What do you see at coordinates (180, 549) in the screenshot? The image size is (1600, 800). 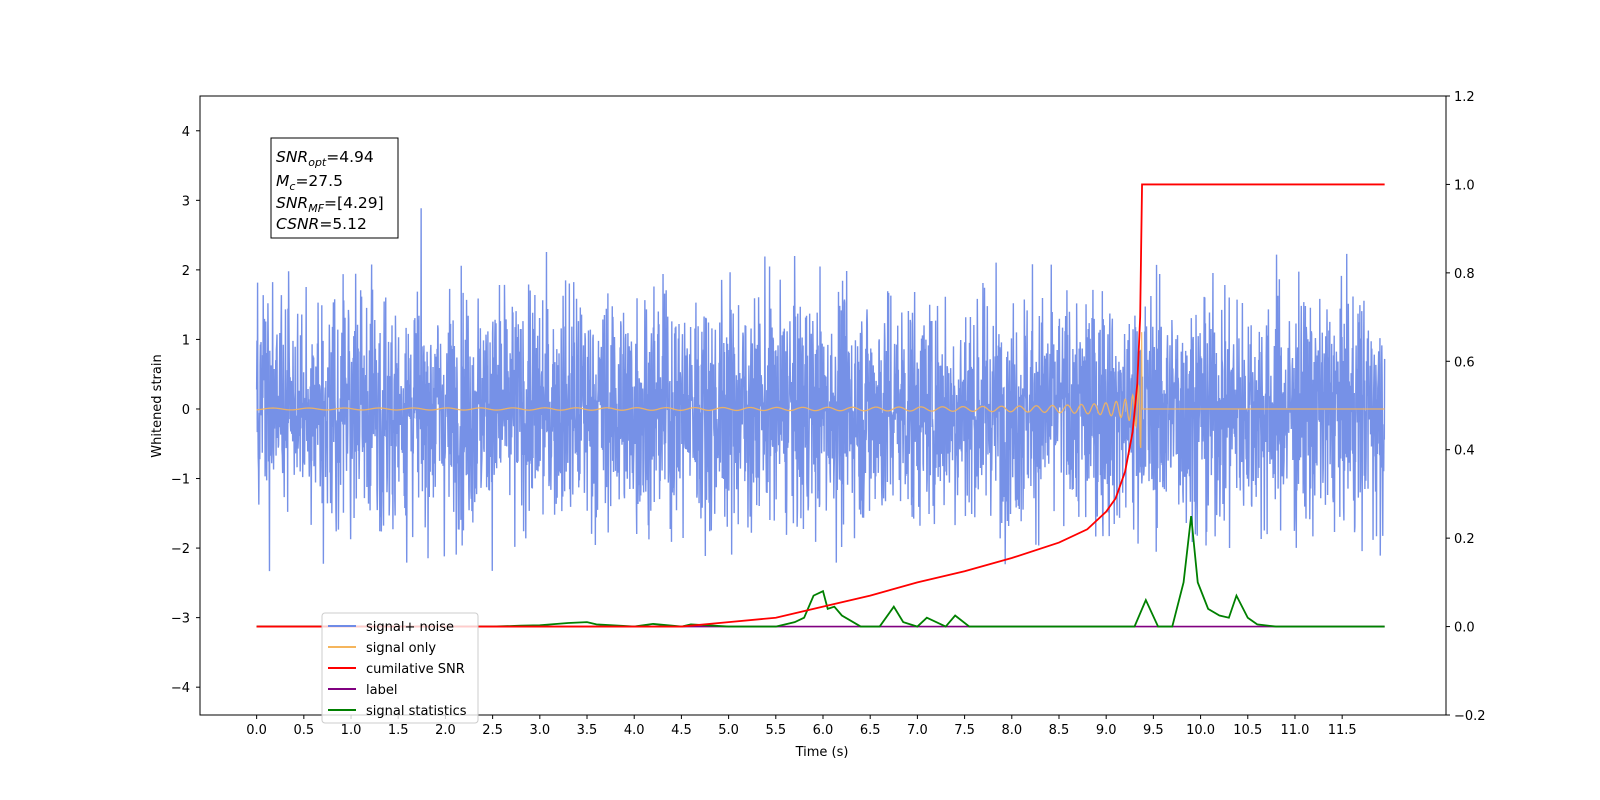 I see `y-left-tick-label: −2` at bounding box center [180, 549].